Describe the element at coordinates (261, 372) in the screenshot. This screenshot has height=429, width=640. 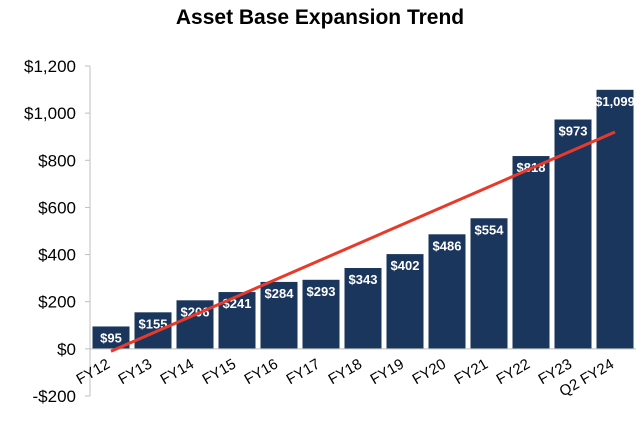
I see `x-tick-label: FY16` at that location.